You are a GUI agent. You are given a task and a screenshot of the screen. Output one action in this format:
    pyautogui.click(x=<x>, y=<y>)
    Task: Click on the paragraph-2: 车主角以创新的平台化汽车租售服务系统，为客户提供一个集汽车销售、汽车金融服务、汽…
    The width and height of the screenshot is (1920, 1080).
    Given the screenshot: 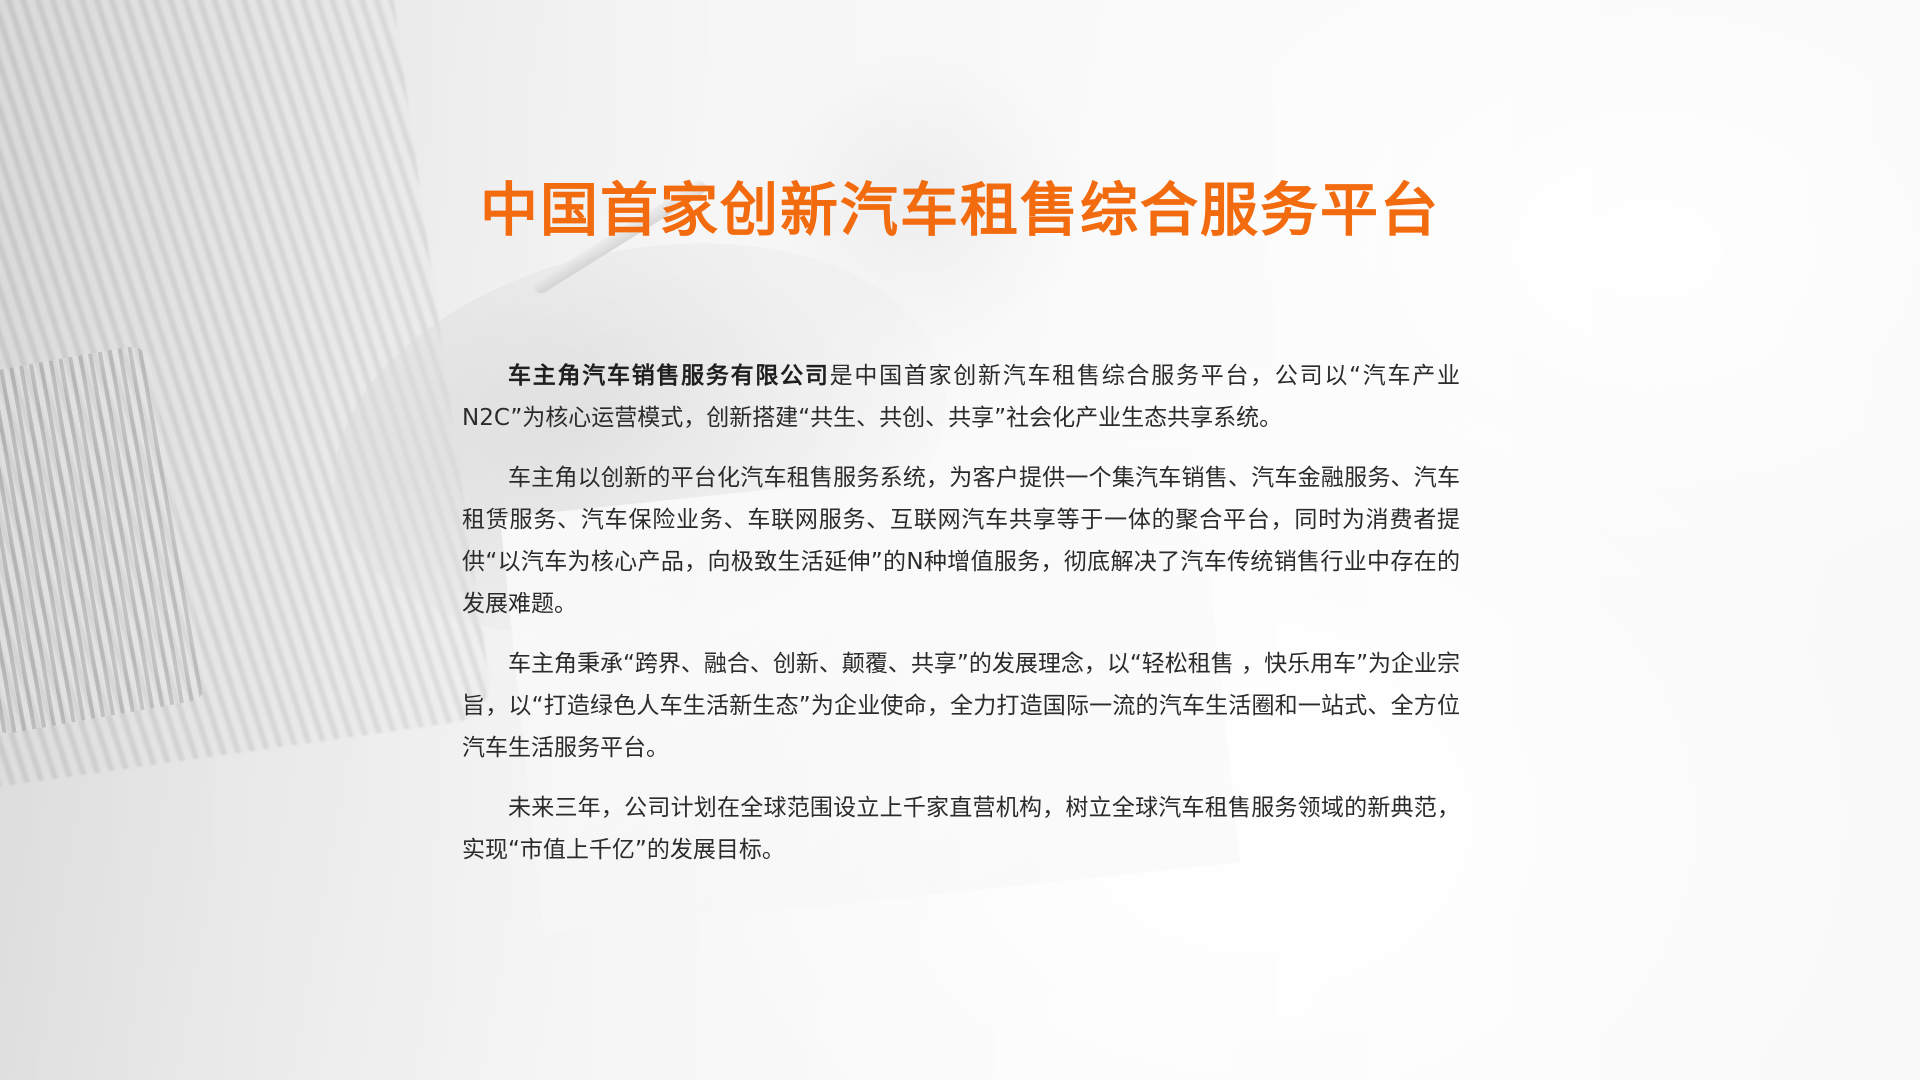 What is the action you would take?
    pyautogui.click(x=961, y=541)
    